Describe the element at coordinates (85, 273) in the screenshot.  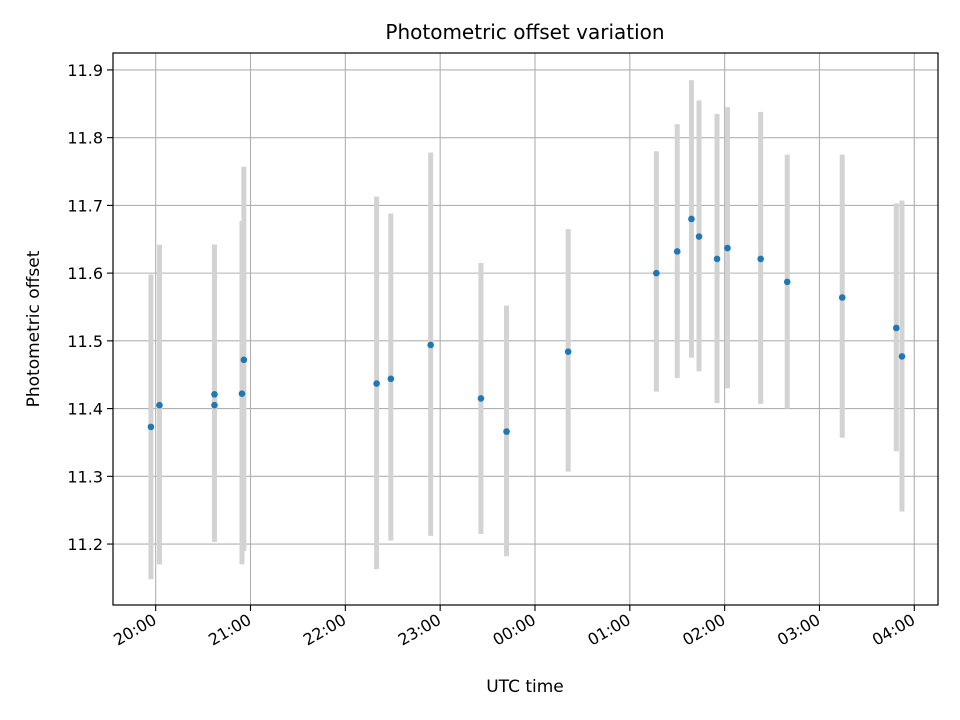
I see `y-tick-label: 11.6` at that location.